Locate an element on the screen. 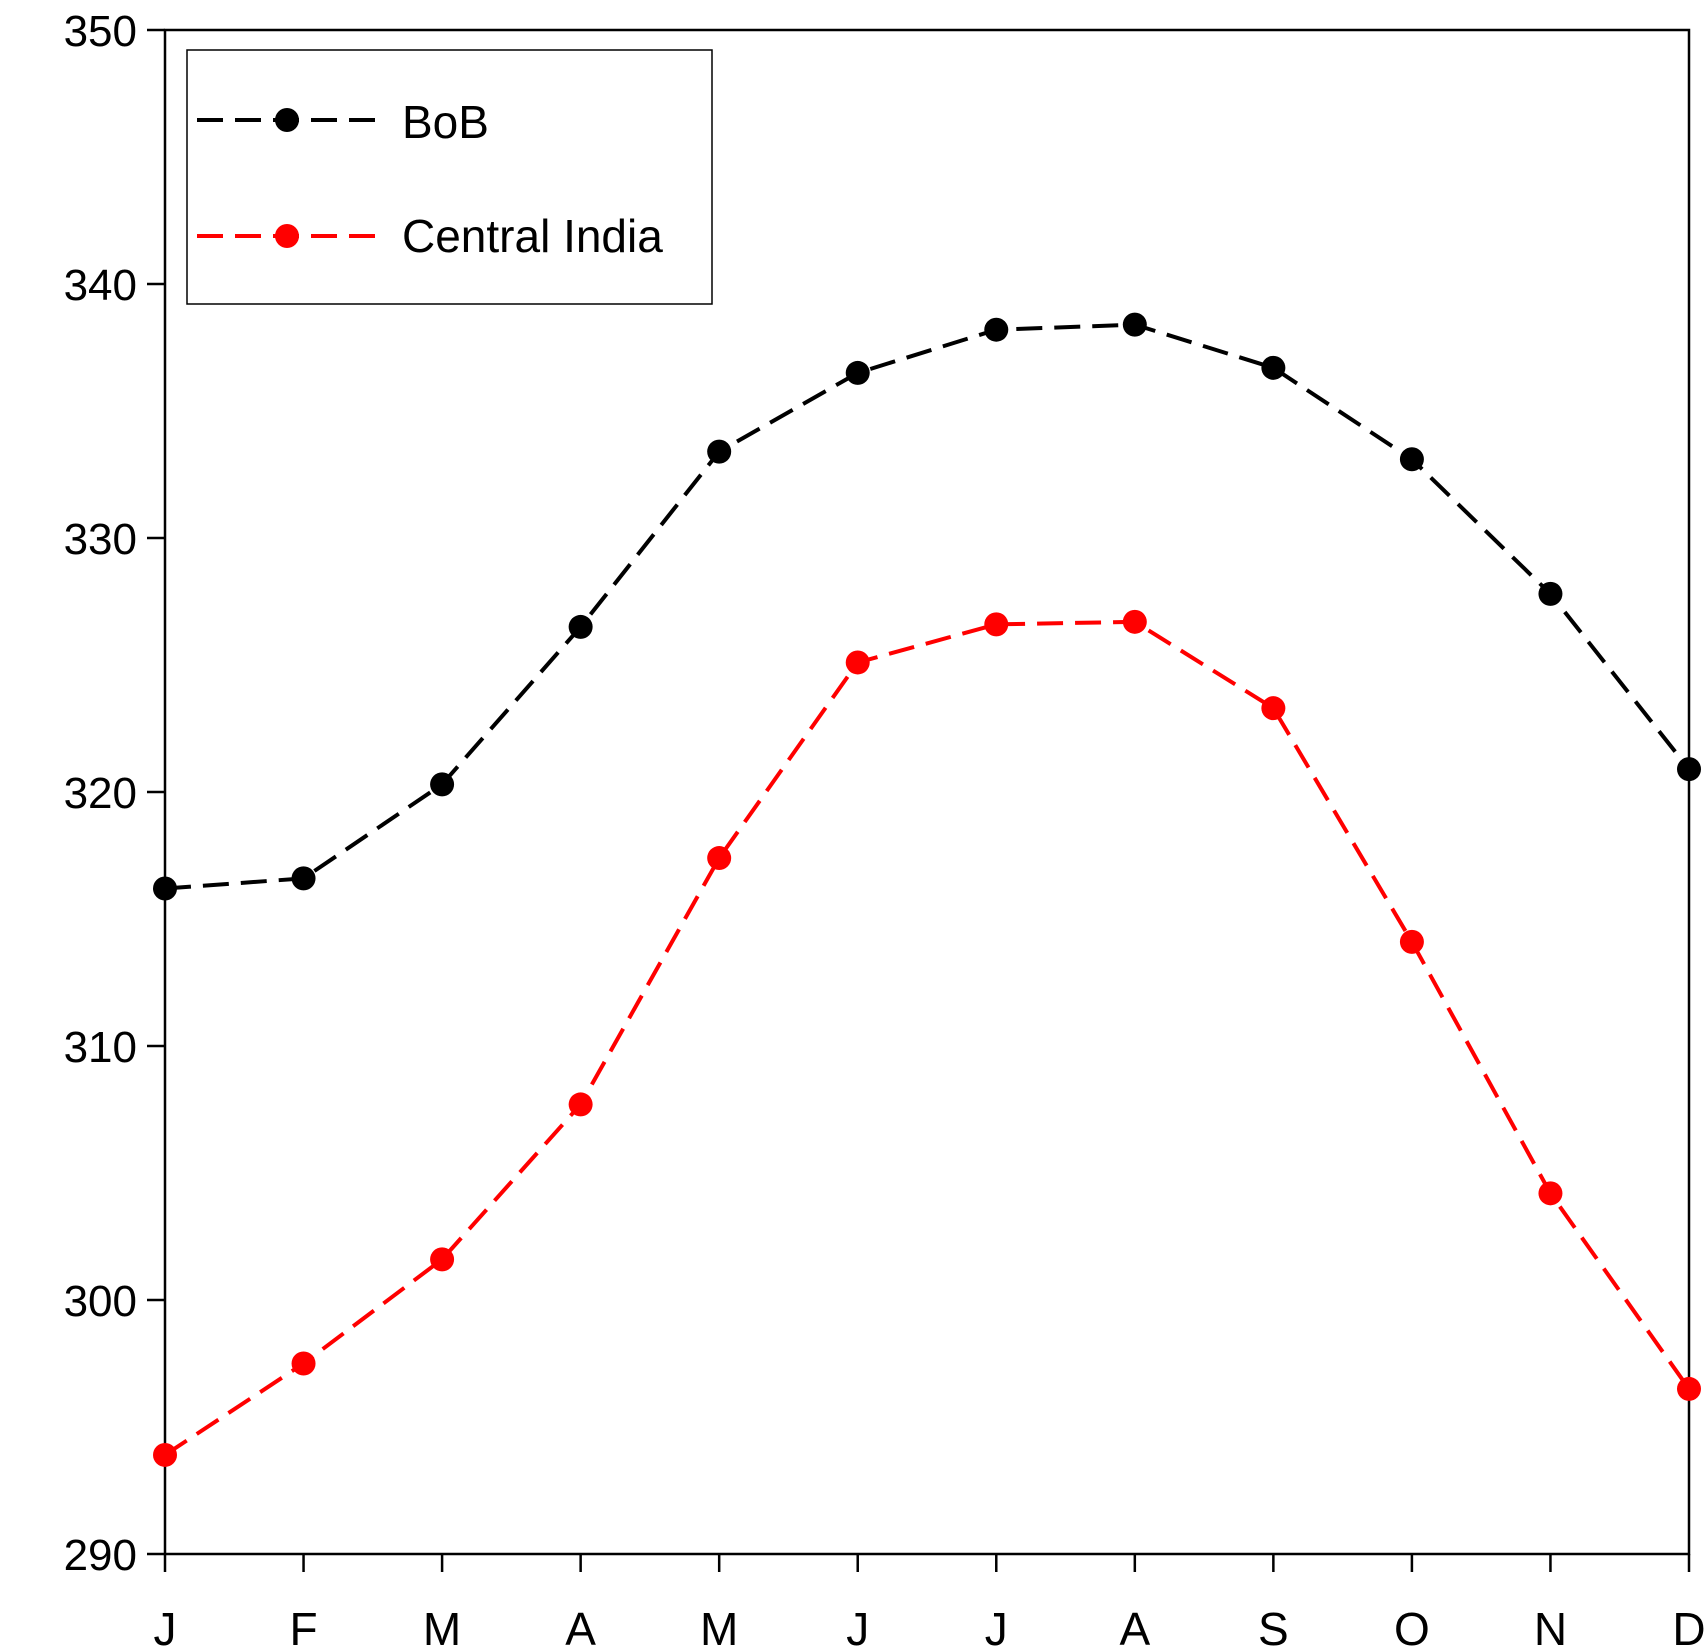  legend: BoB Central India is located at coordinates (449, 177).